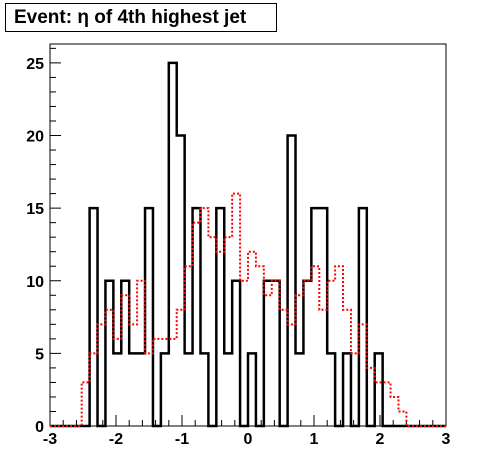 This screenshot has width=496, height=472. What do you see at coordinates (380, 439) in the screenshot?
I see `x-tick-label: 2` at bounding box center [380, 439].